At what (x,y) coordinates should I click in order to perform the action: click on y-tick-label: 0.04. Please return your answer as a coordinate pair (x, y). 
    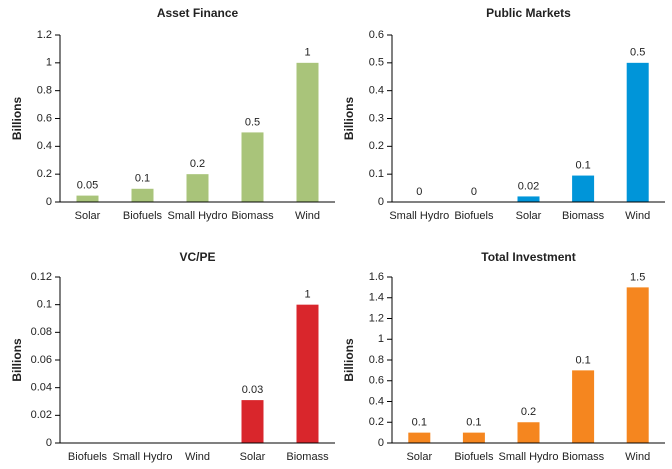
    Looking at the image, I should click on (41, 388).